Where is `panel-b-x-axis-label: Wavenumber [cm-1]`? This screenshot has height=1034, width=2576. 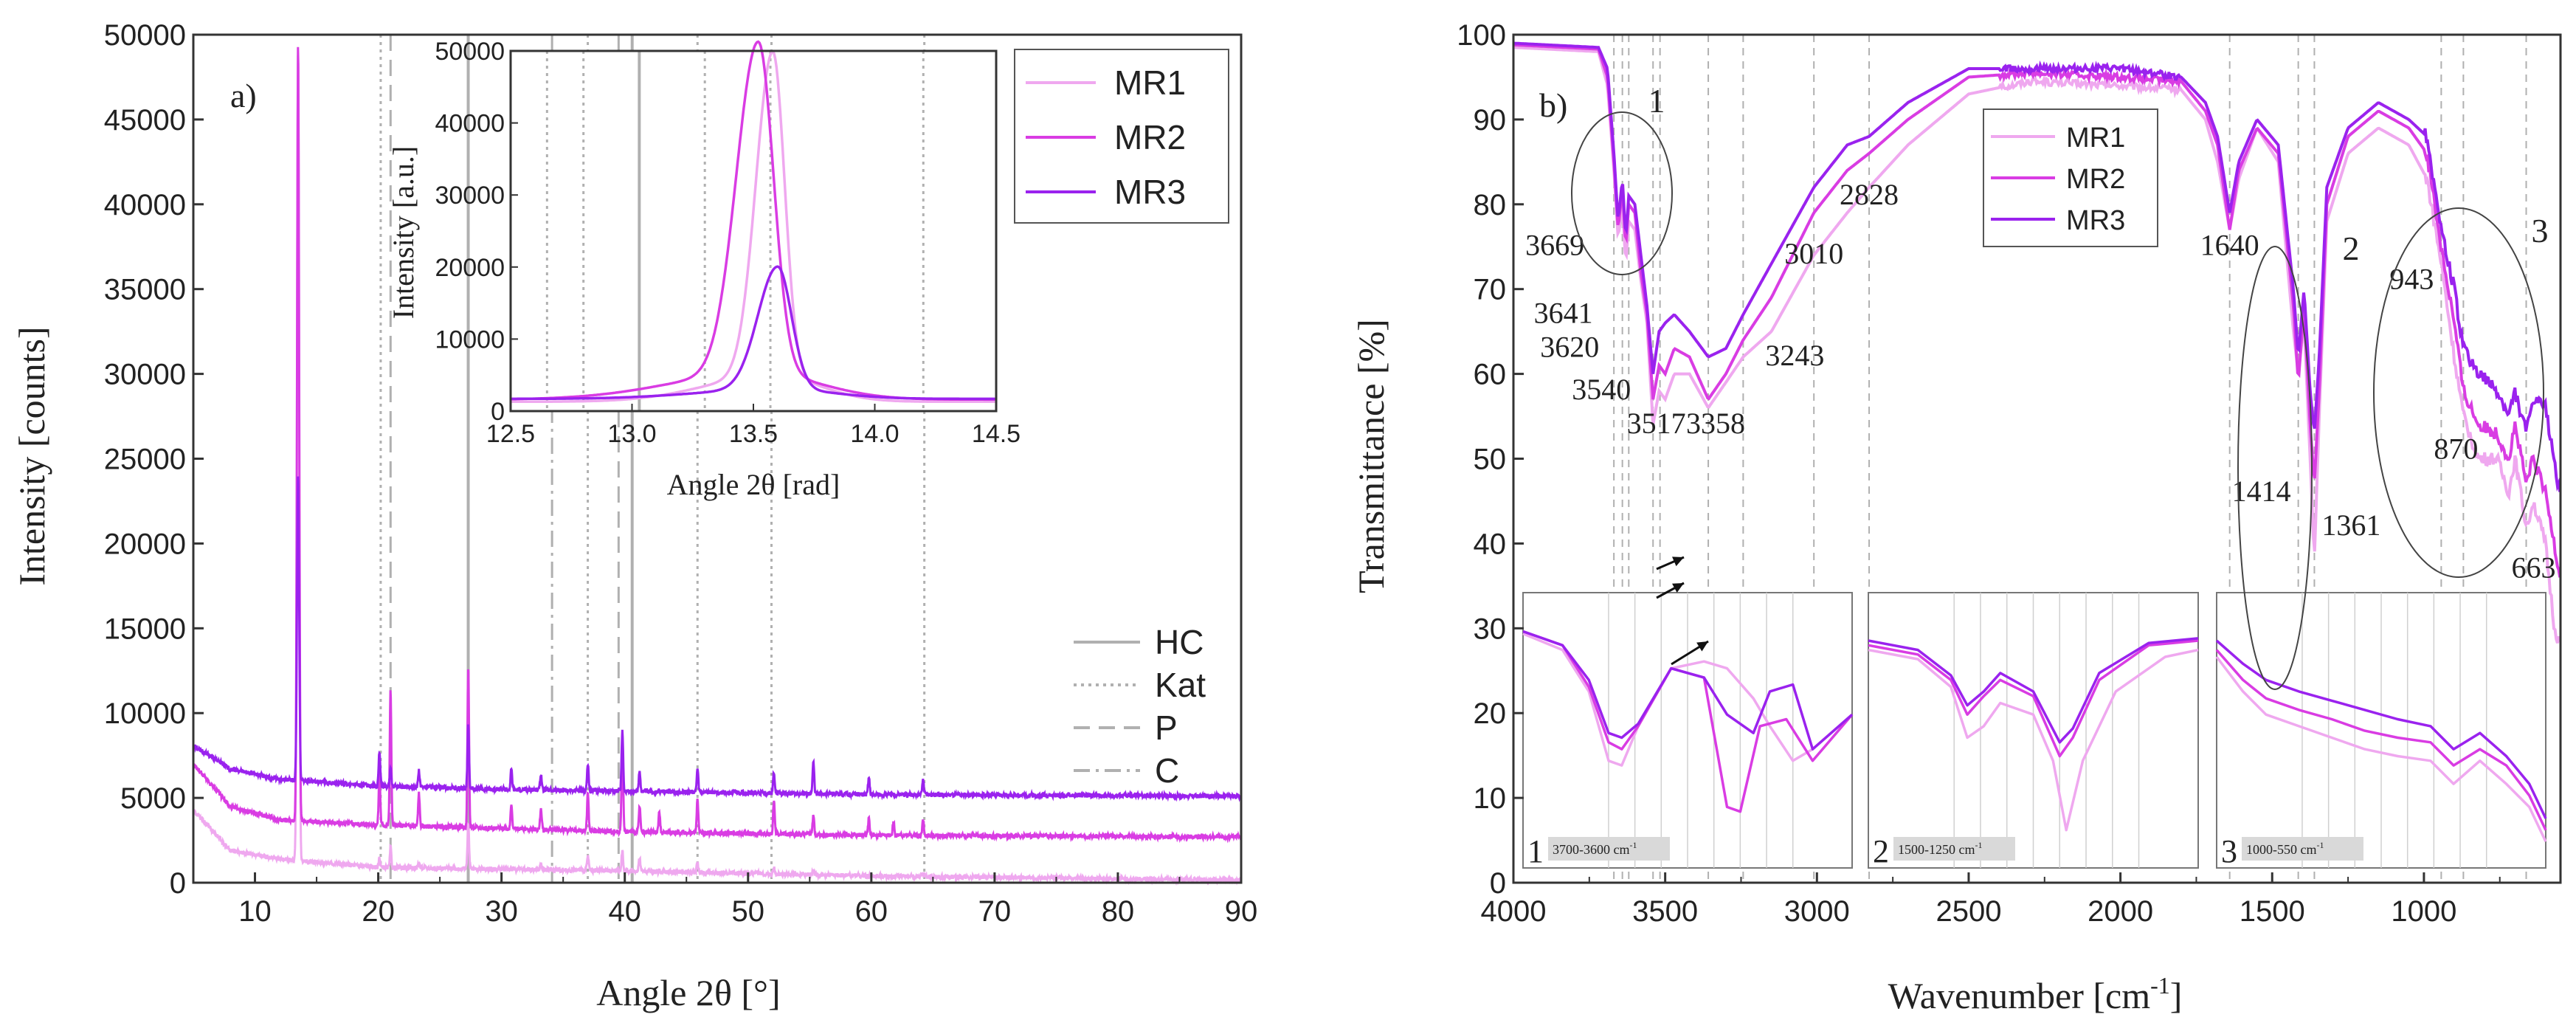 panel-b-x-axis-label: Wavenumber [cm-1] is located at coordinates (2035, 994).